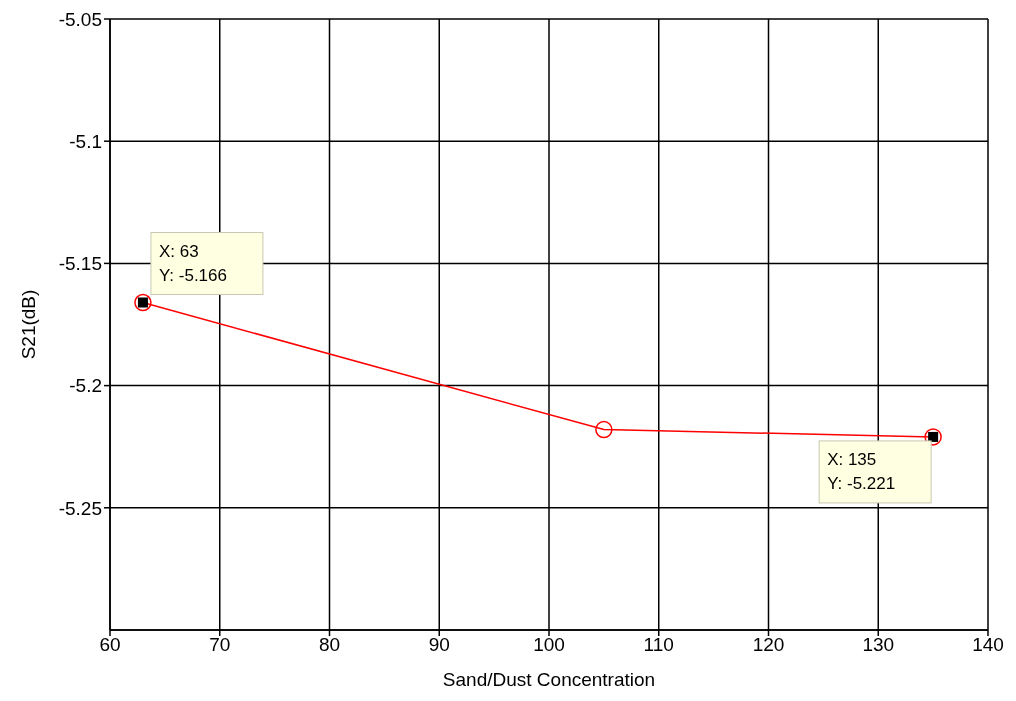  I want to click on x-tick-label: 90, so click(439, 645).